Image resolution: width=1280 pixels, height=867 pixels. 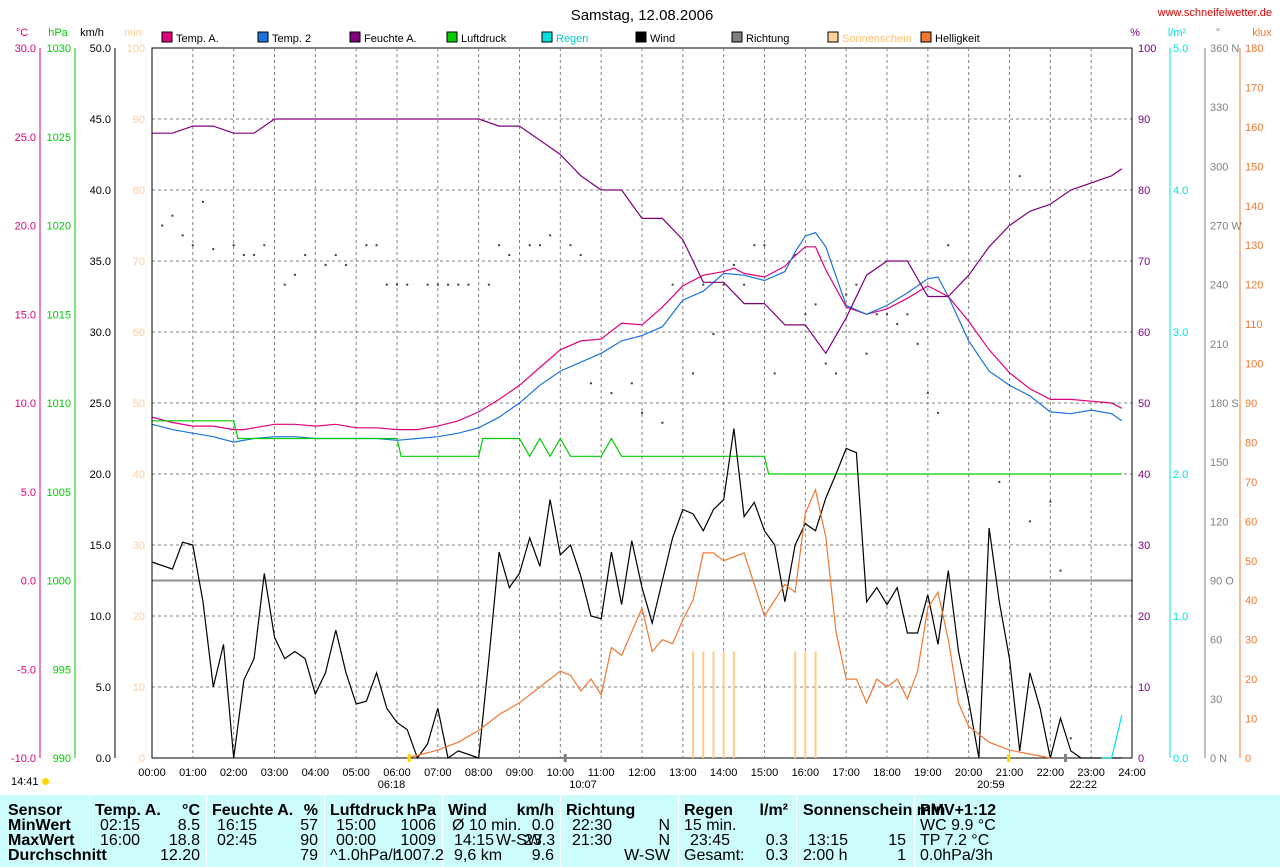 I want to click on site-link: www.schneifelwetter.de, so click(x=1214, y=13).